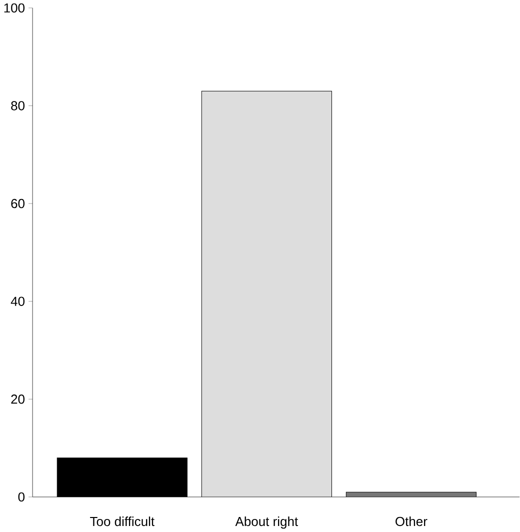 Image resolution: width=520 pixels, height=532 pixels. I want to click on y-tick-label: 80, so click(18, 105).